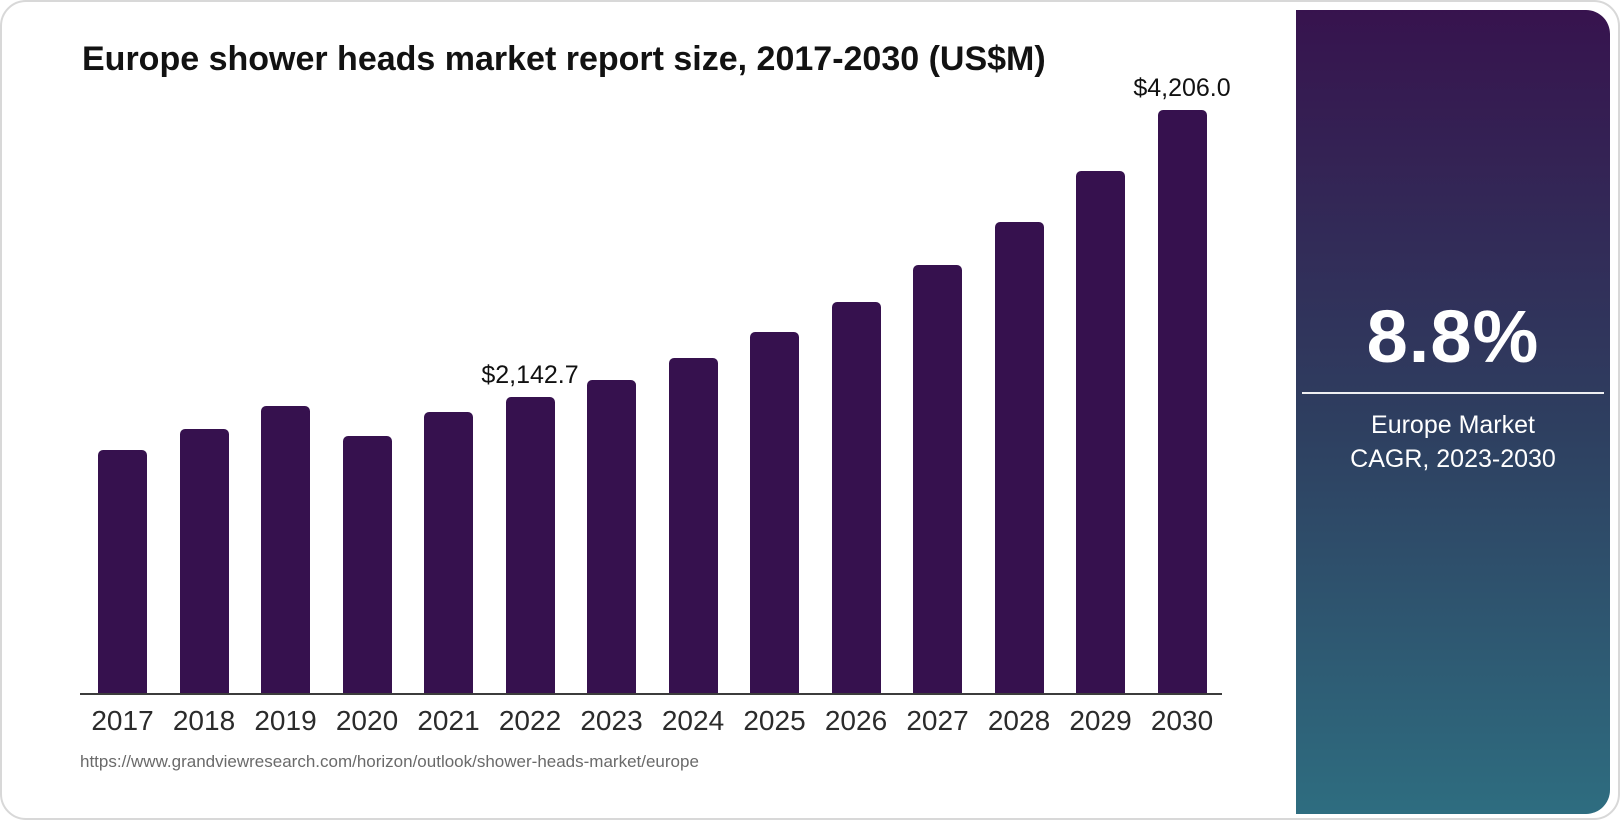 This screenshot has height=820, width=1620. I want to click on x-tick-2018: 2018, so click(204, 720).